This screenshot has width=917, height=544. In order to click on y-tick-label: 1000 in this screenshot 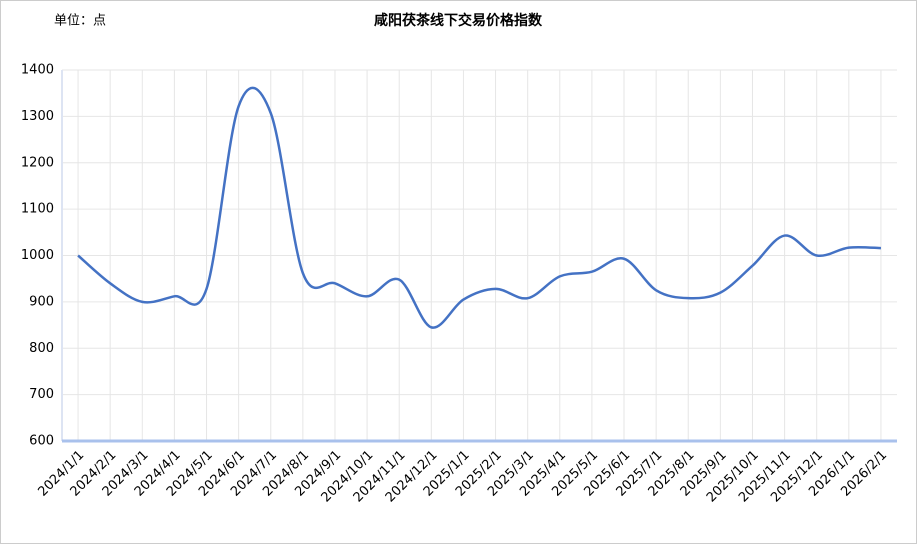, I will do `click(37, 255)`.